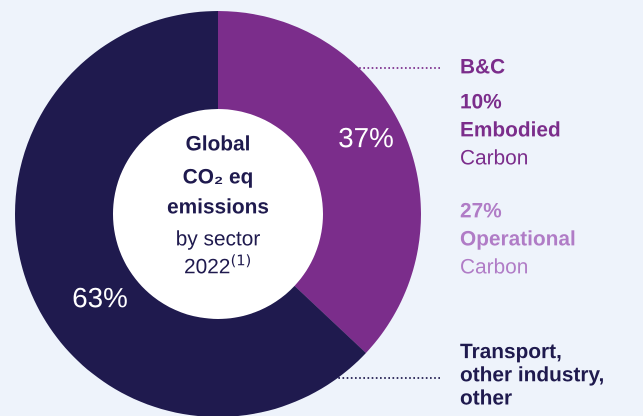 This screenshot has height=416, width=643. Describe the element at coordinates (510, 129) in the screenshot. I see `text: 10% Embodied Carbon` at that location.